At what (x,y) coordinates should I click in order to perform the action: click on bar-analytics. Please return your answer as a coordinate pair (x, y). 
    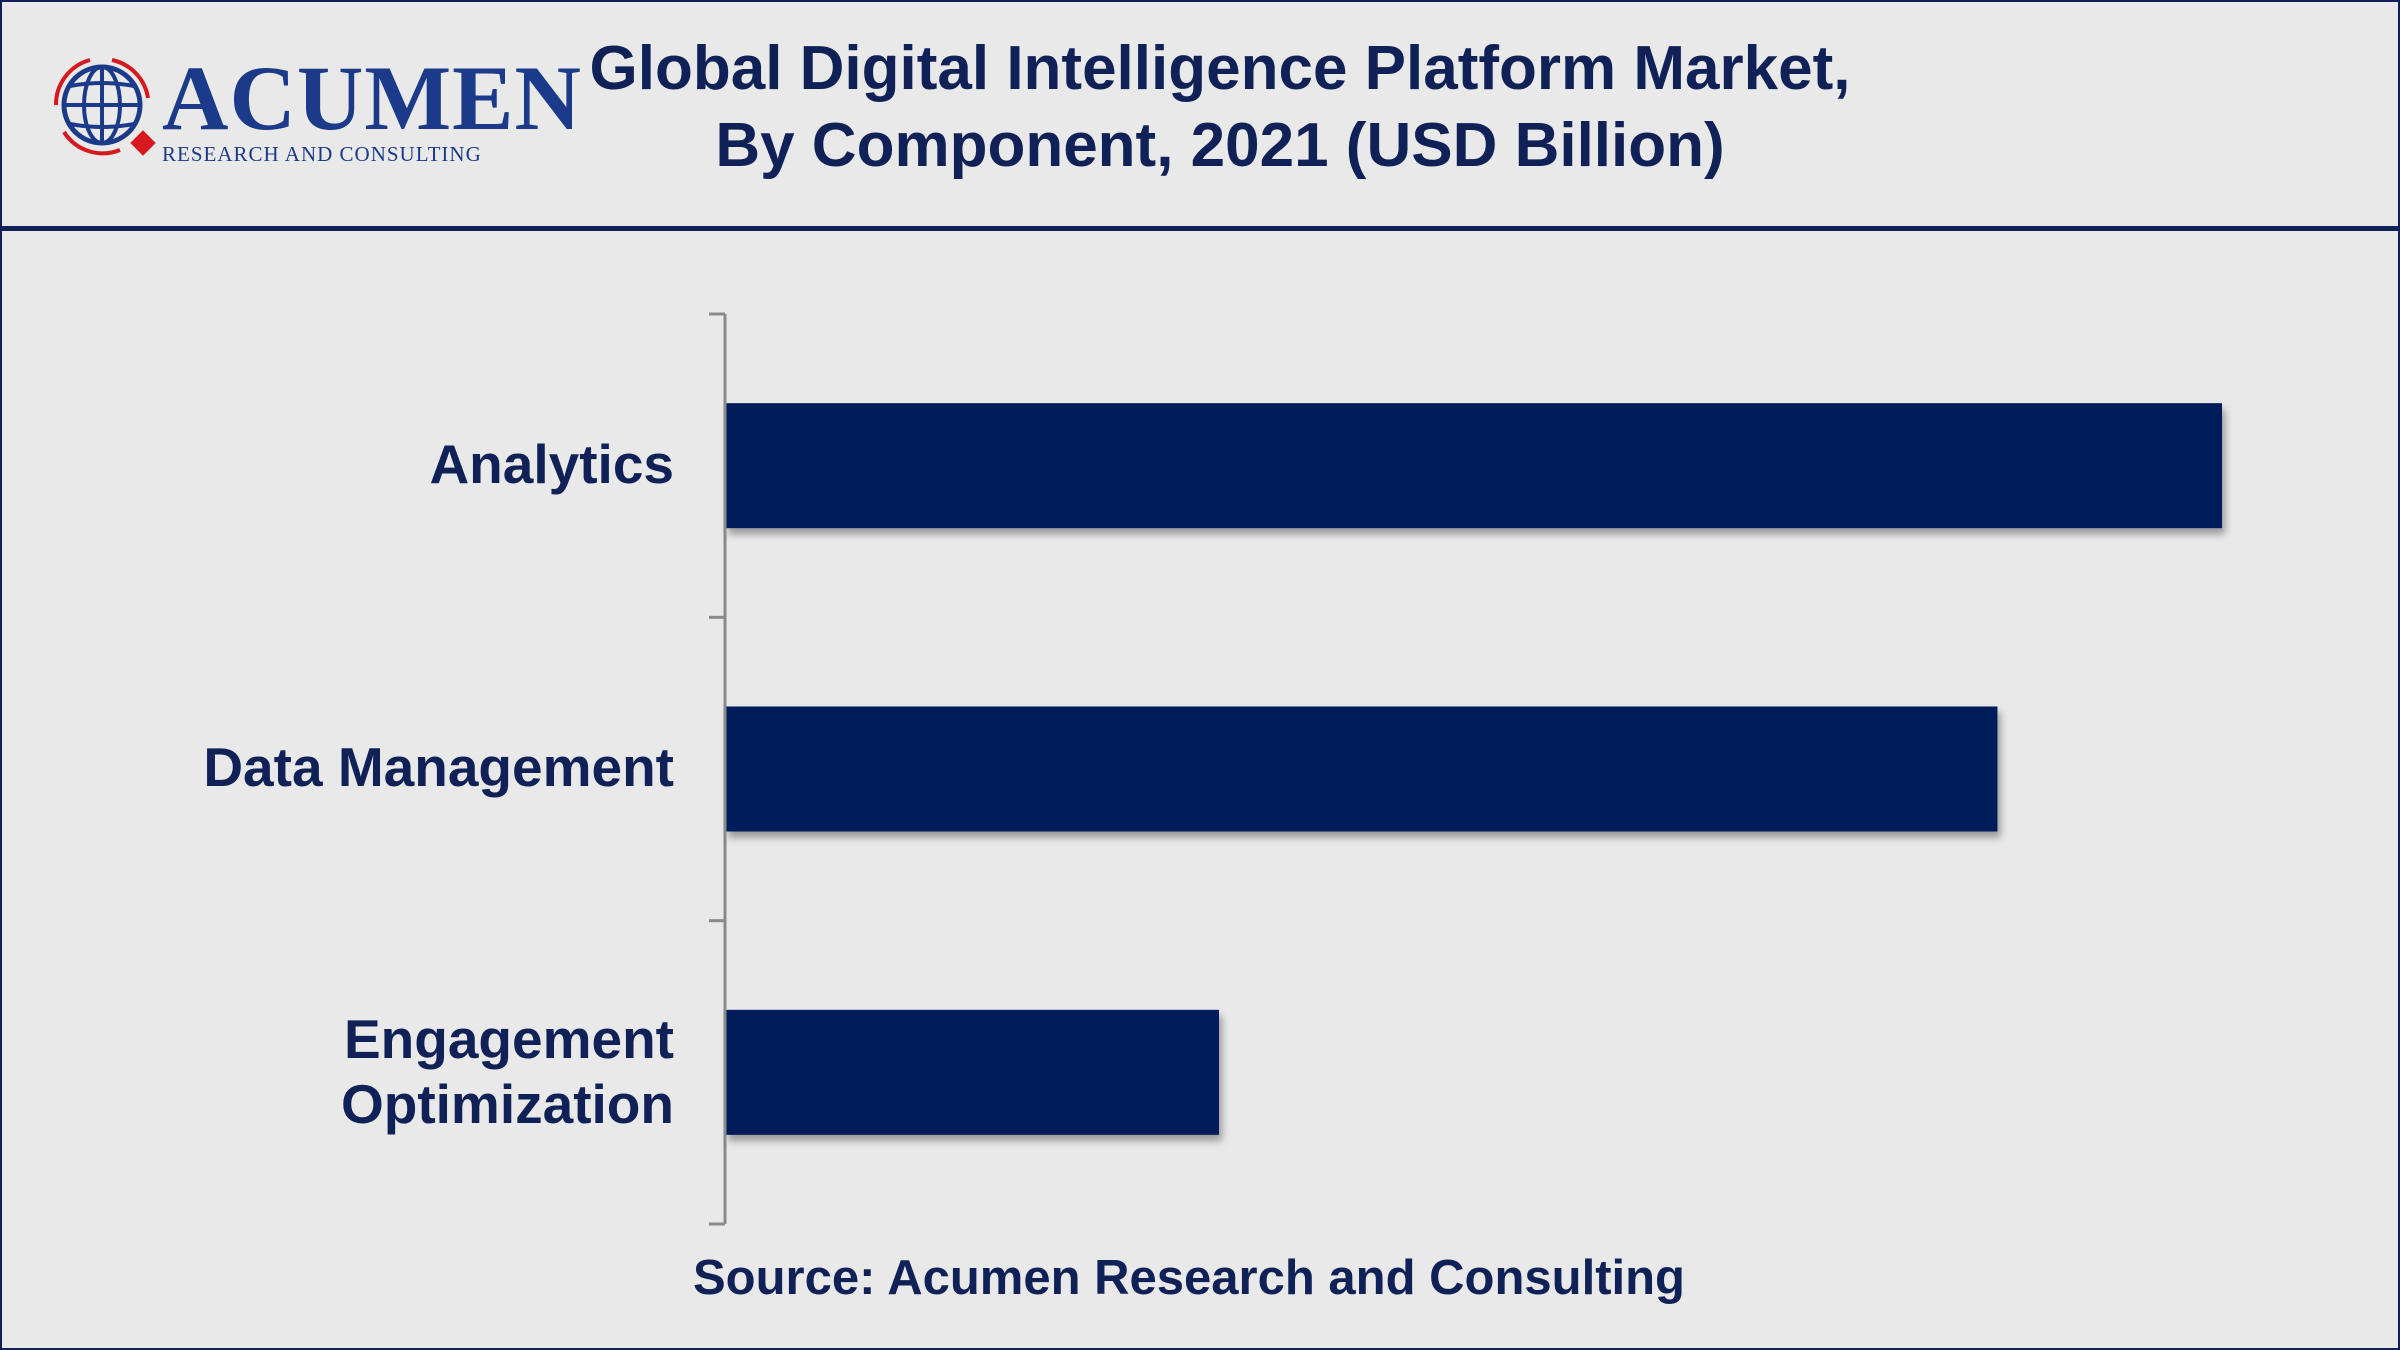
    Looking at the image, I should click on (1473, 466).